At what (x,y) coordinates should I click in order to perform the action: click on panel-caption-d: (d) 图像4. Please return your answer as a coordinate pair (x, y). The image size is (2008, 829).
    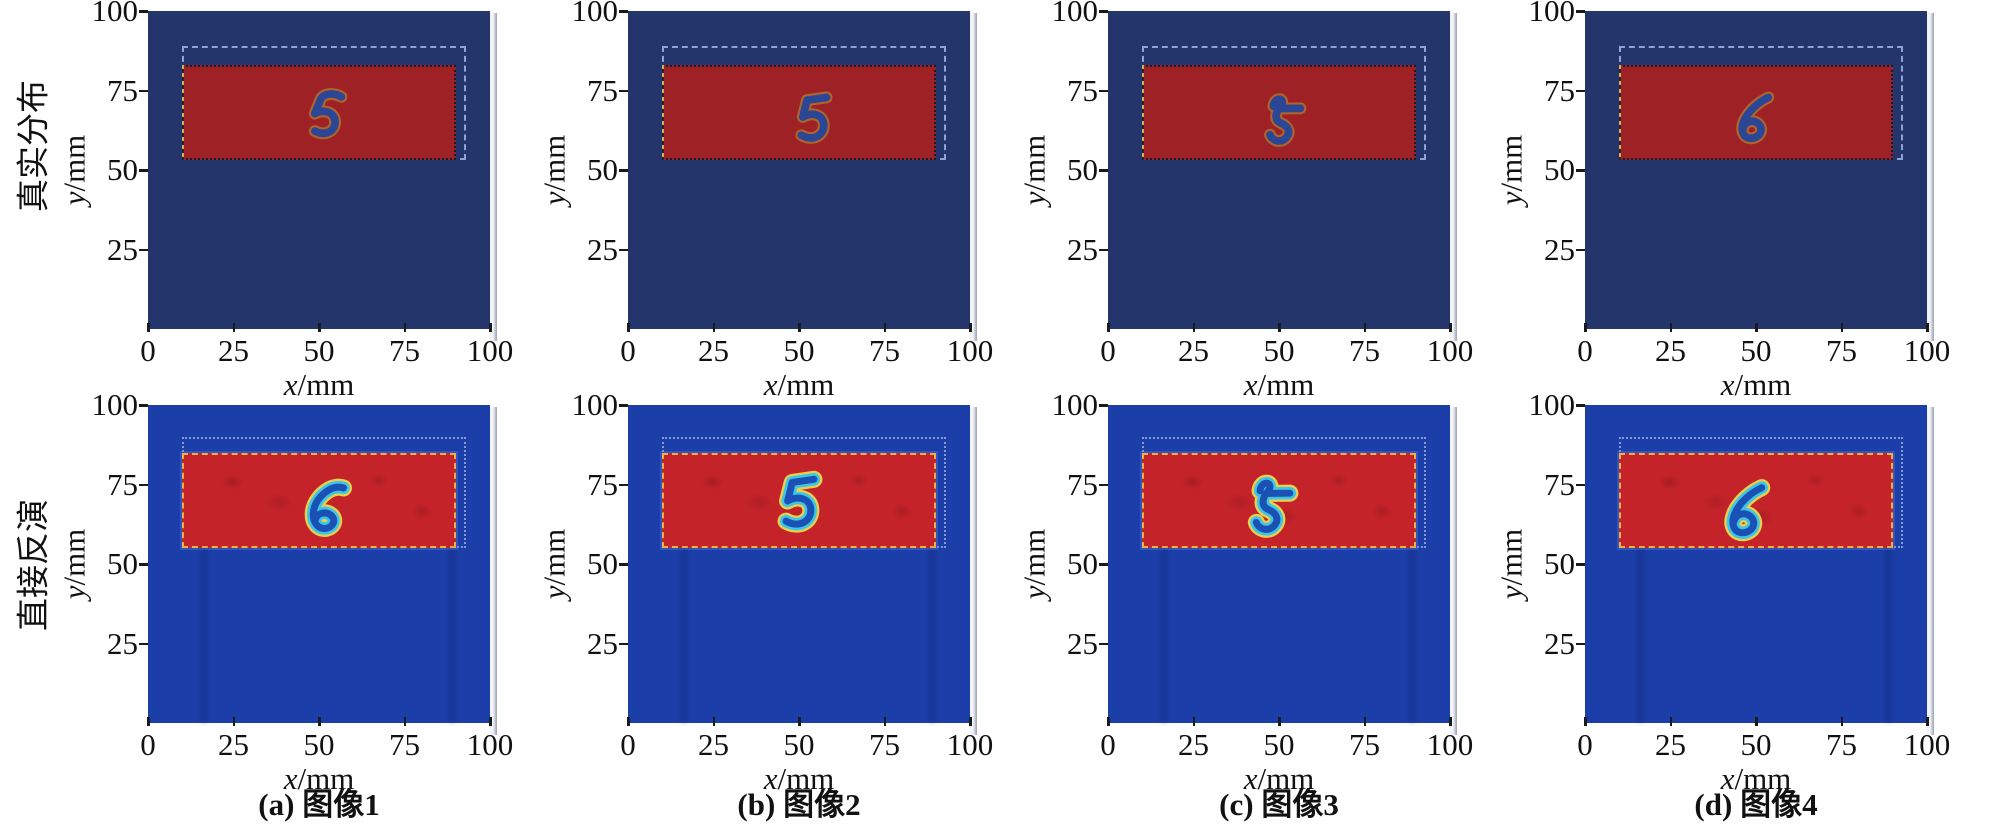
    Looking at the image, I should click on (1756, 804).